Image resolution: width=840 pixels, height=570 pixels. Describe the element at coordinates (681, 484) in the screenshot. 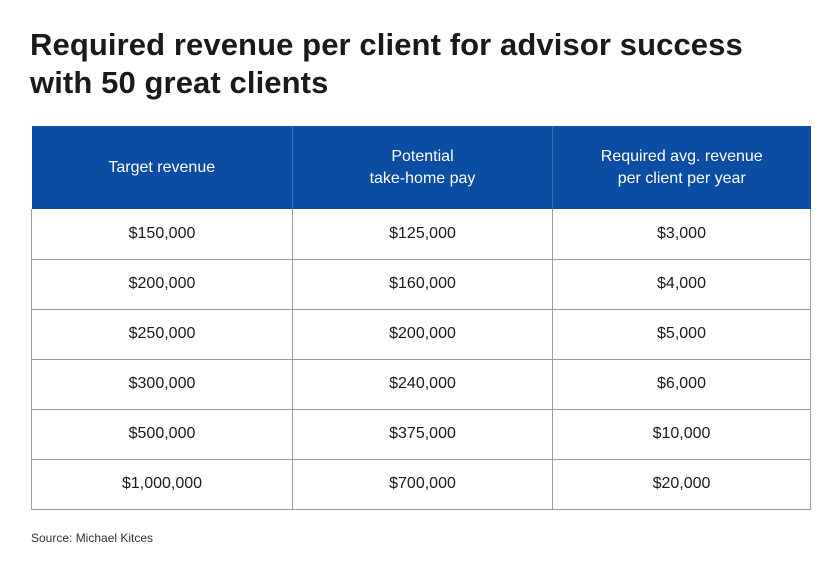

I see `table-cell: $20,000` at that location.